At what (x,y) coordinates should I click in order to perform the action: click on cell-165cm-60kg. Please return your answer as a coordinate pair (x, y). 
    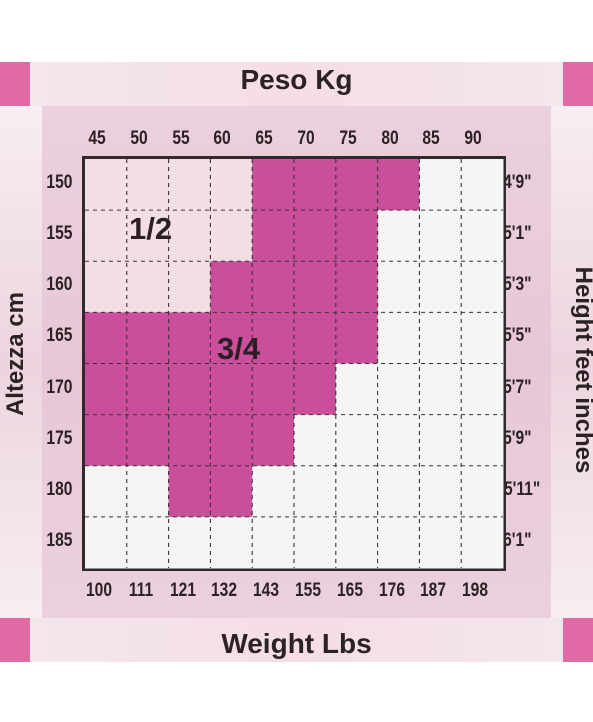
    Looking at the image, I should click on (231, 338).